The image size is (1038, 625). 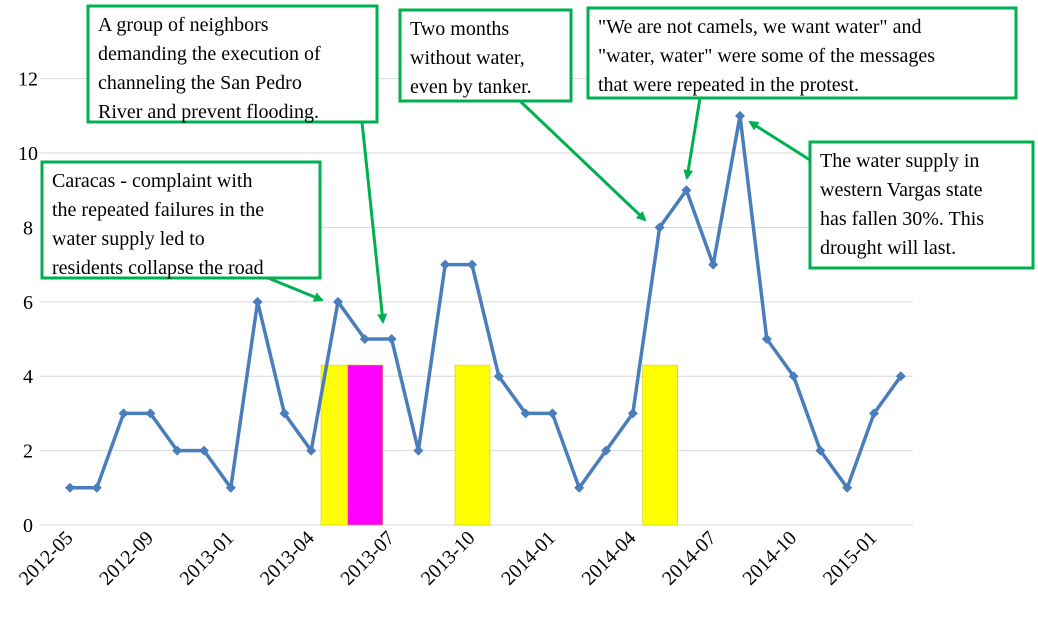 I want to click on x-tick-label: 2013-01, so click(x=207, y=558).